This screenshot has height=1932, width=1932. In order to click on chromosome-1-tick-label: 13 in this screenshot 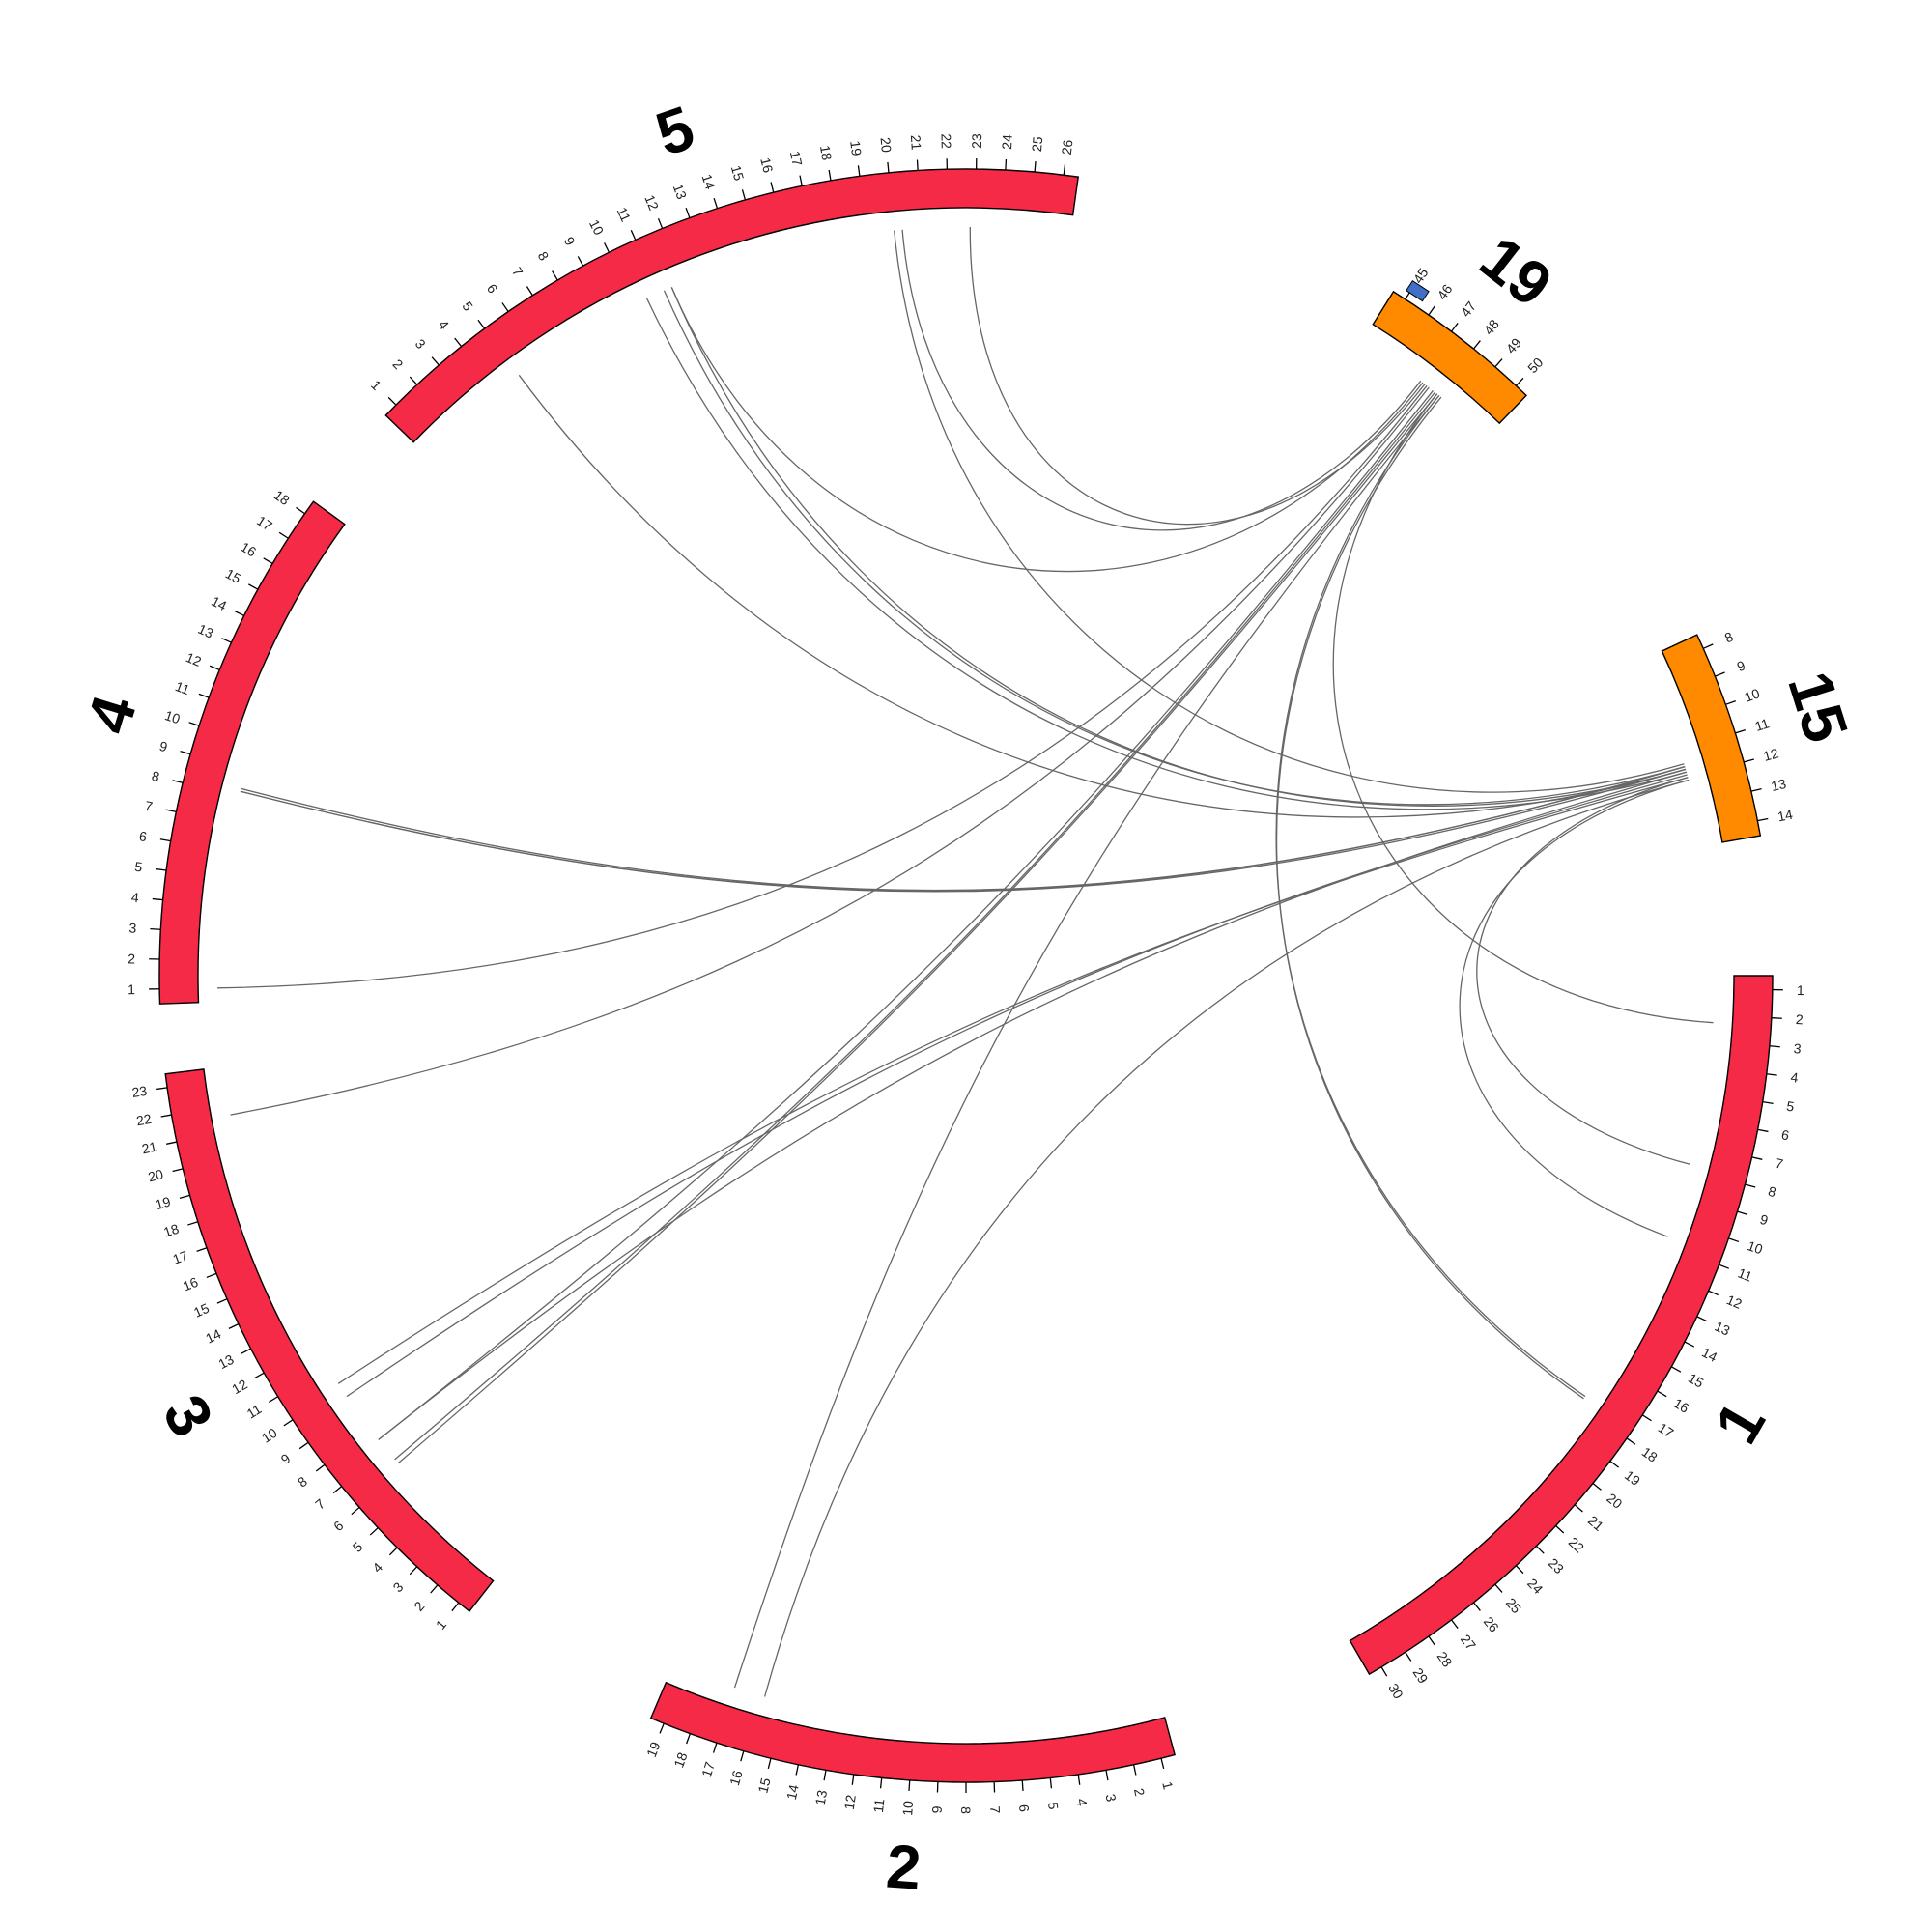, I will do `click(1723, 1329)`.